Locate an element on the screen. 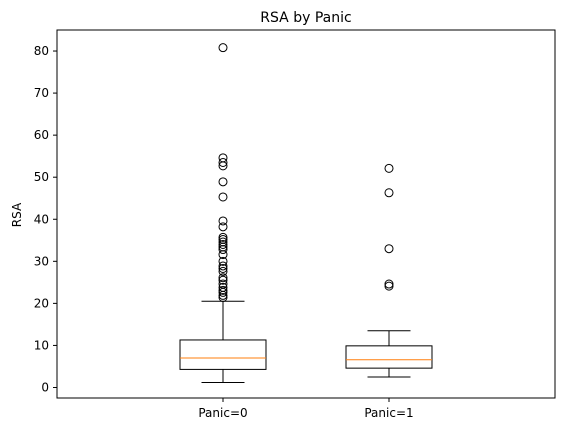 Image resolution: width=563 pixels, height=433 pixels. y-tick-label: 10 is located at coordinates (41, 345).